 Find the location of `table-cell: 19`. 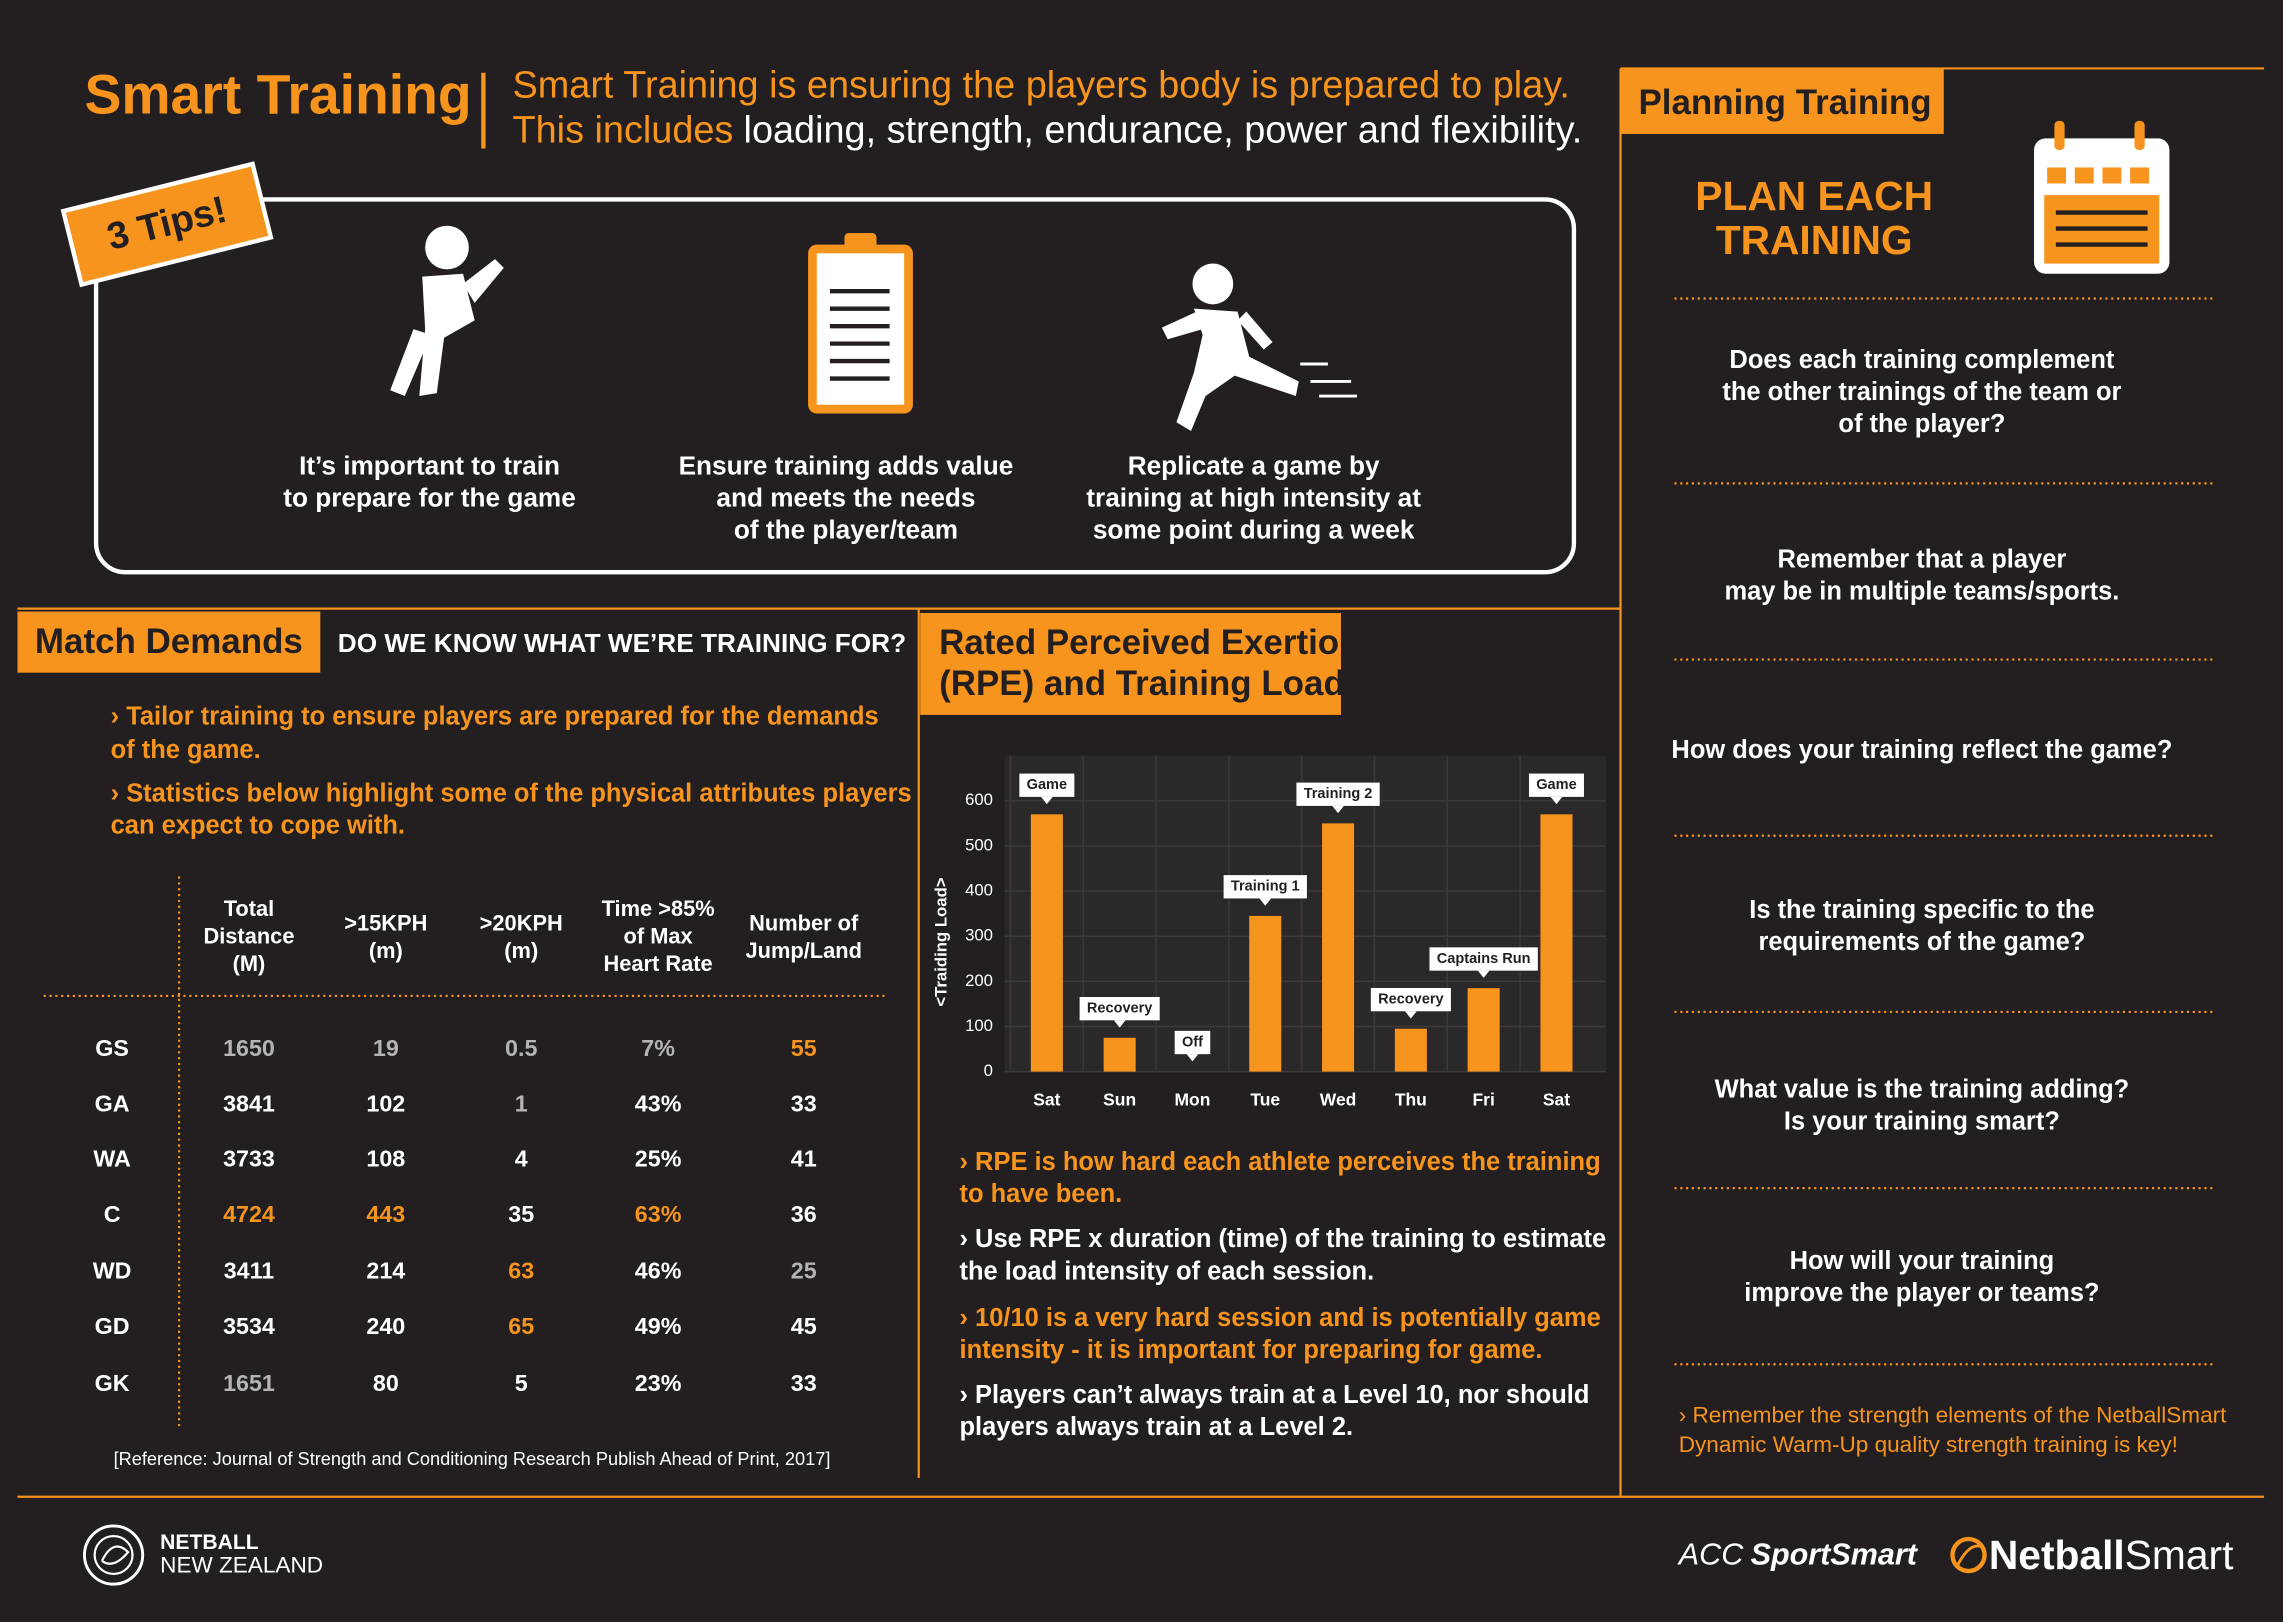

table-cell: 19 is located at coordinates (386, 1048).